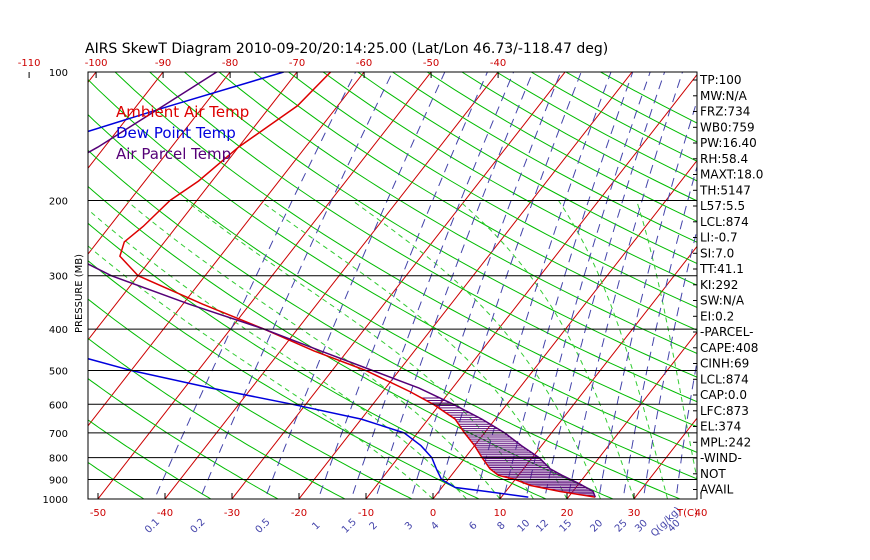  I want to click on top-temp-tick-label: -80, so click(230, 63).